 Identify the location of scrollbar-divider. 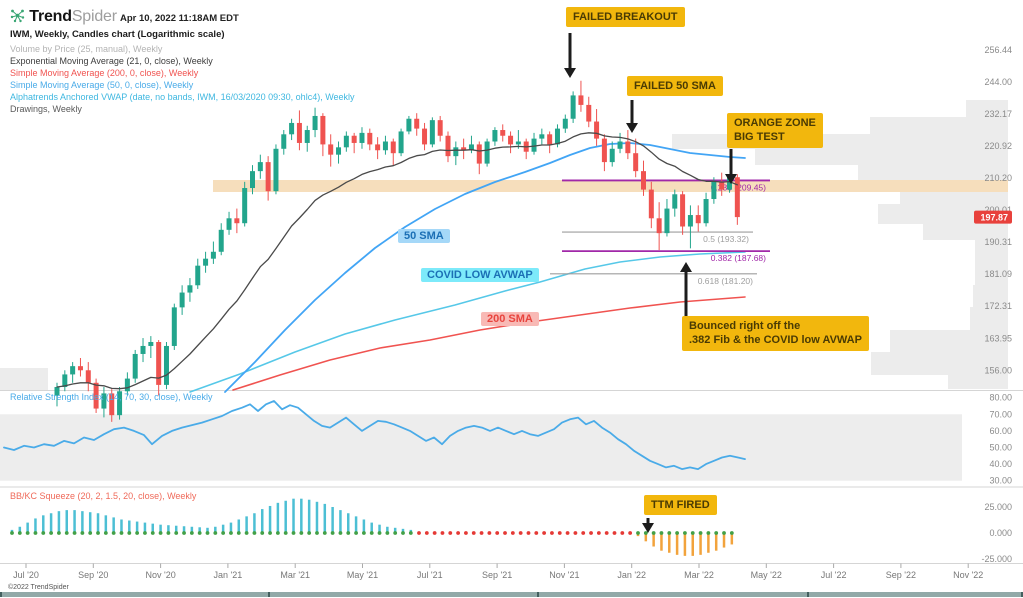
(808, 594).